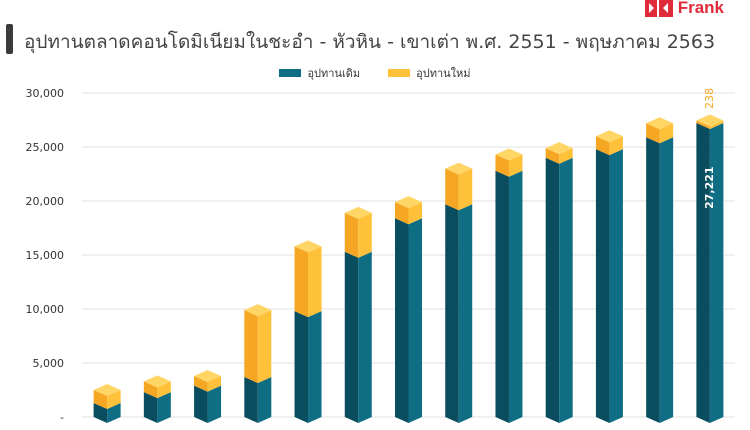 This screenshot has width=750, height=430. I want to click on y-tick-label: 25,000, so click(45, 147).